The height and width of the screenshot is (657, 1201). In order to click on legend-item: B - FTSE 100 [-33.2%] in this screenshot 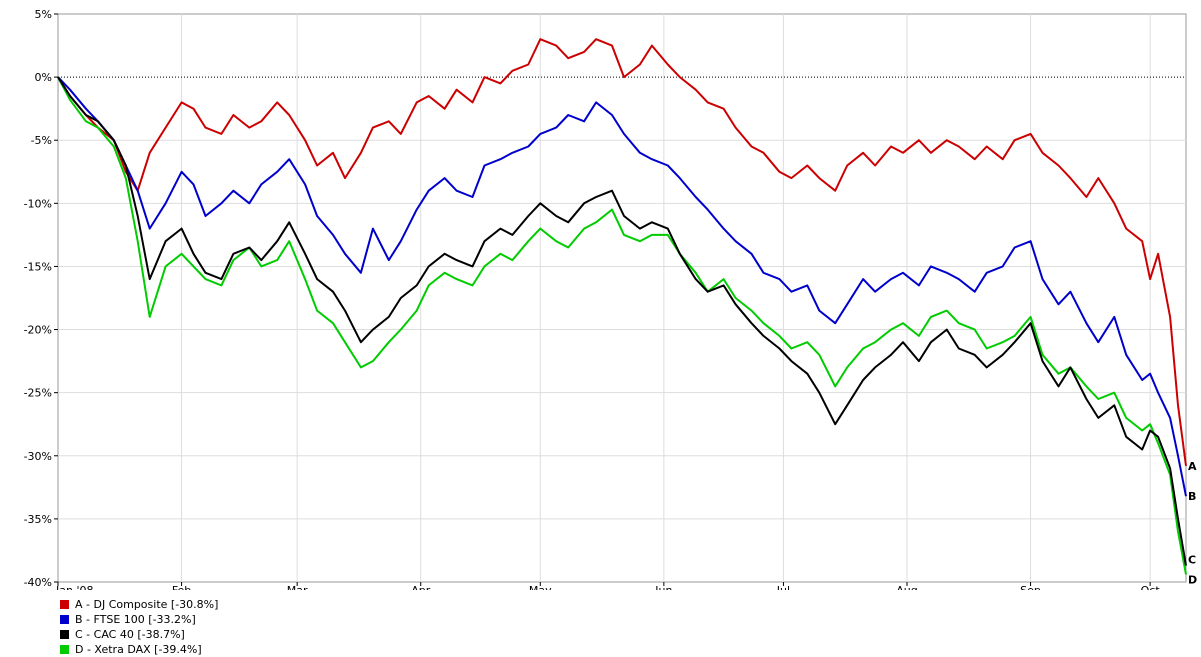, I will do `click(139, 619)`.